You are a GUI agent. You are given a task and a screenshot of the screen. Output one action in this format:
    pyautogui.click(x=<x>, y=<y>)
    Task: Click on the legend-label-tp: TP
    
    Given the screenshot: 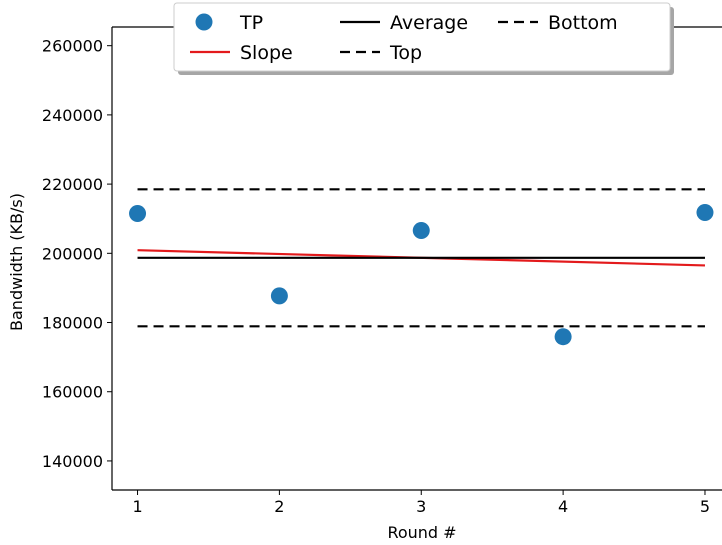 What is the action you would take?
    pyautogui.click(x=251, y=23)
    